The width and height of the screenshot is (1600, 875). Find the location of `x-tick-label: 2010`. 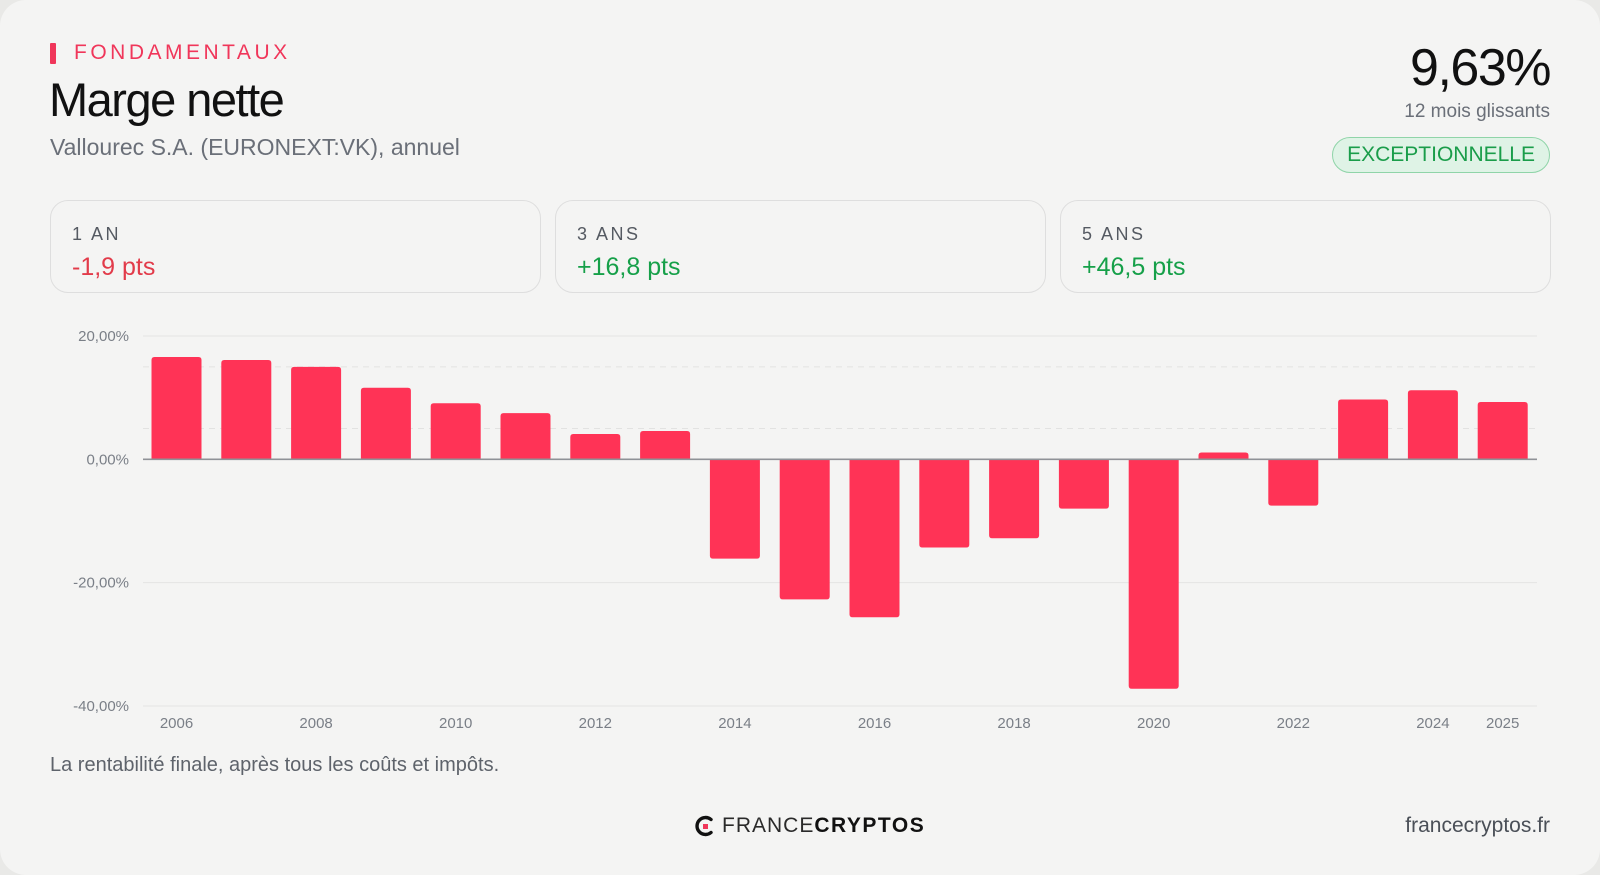

x-tick-label: 2010 is located at coordinates (455, 723).